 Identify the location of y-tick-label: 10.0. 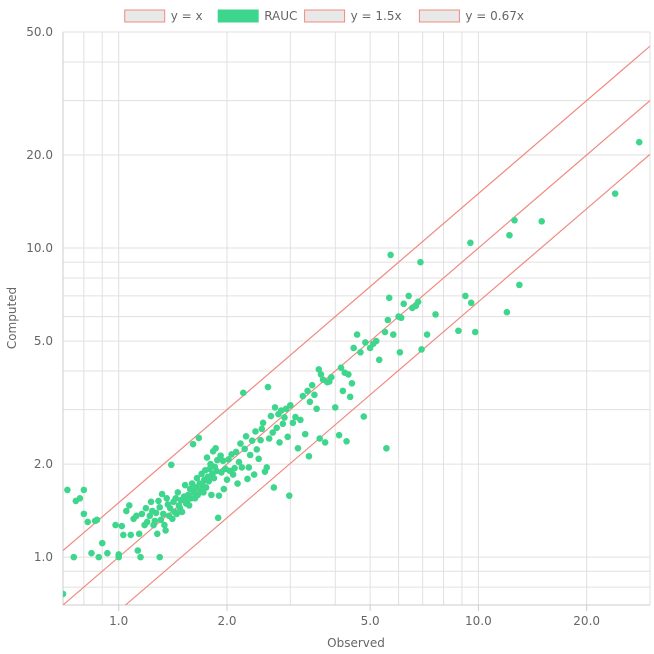
(39, 248).